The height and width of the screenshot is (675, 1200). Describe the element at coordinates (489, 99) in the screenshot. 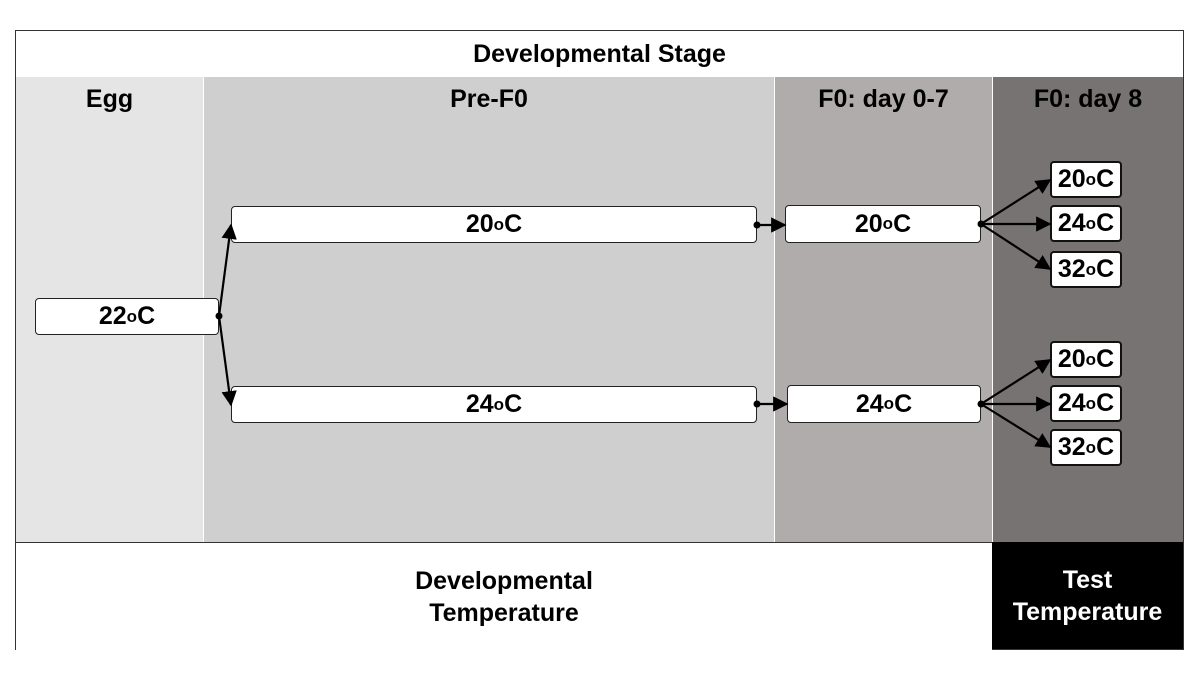

I see `stage-label-pre-f0: Pre-F0` at that location.